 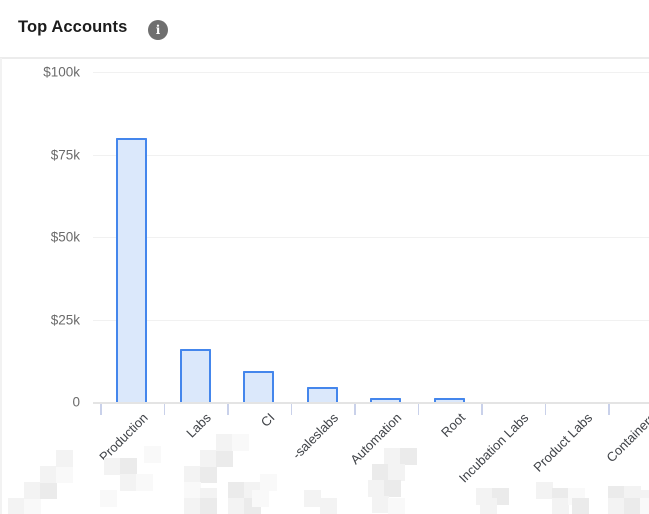 I want to click on header-divider, so click(x=324, y=58).